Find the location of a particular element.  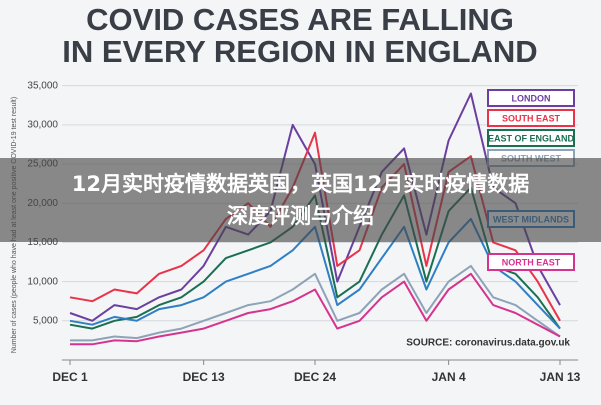

overlay-text: 12月实时疫情数据英国，英国12月实时疫情数据深度评测与介绍 is located at coordinates (300, 200).